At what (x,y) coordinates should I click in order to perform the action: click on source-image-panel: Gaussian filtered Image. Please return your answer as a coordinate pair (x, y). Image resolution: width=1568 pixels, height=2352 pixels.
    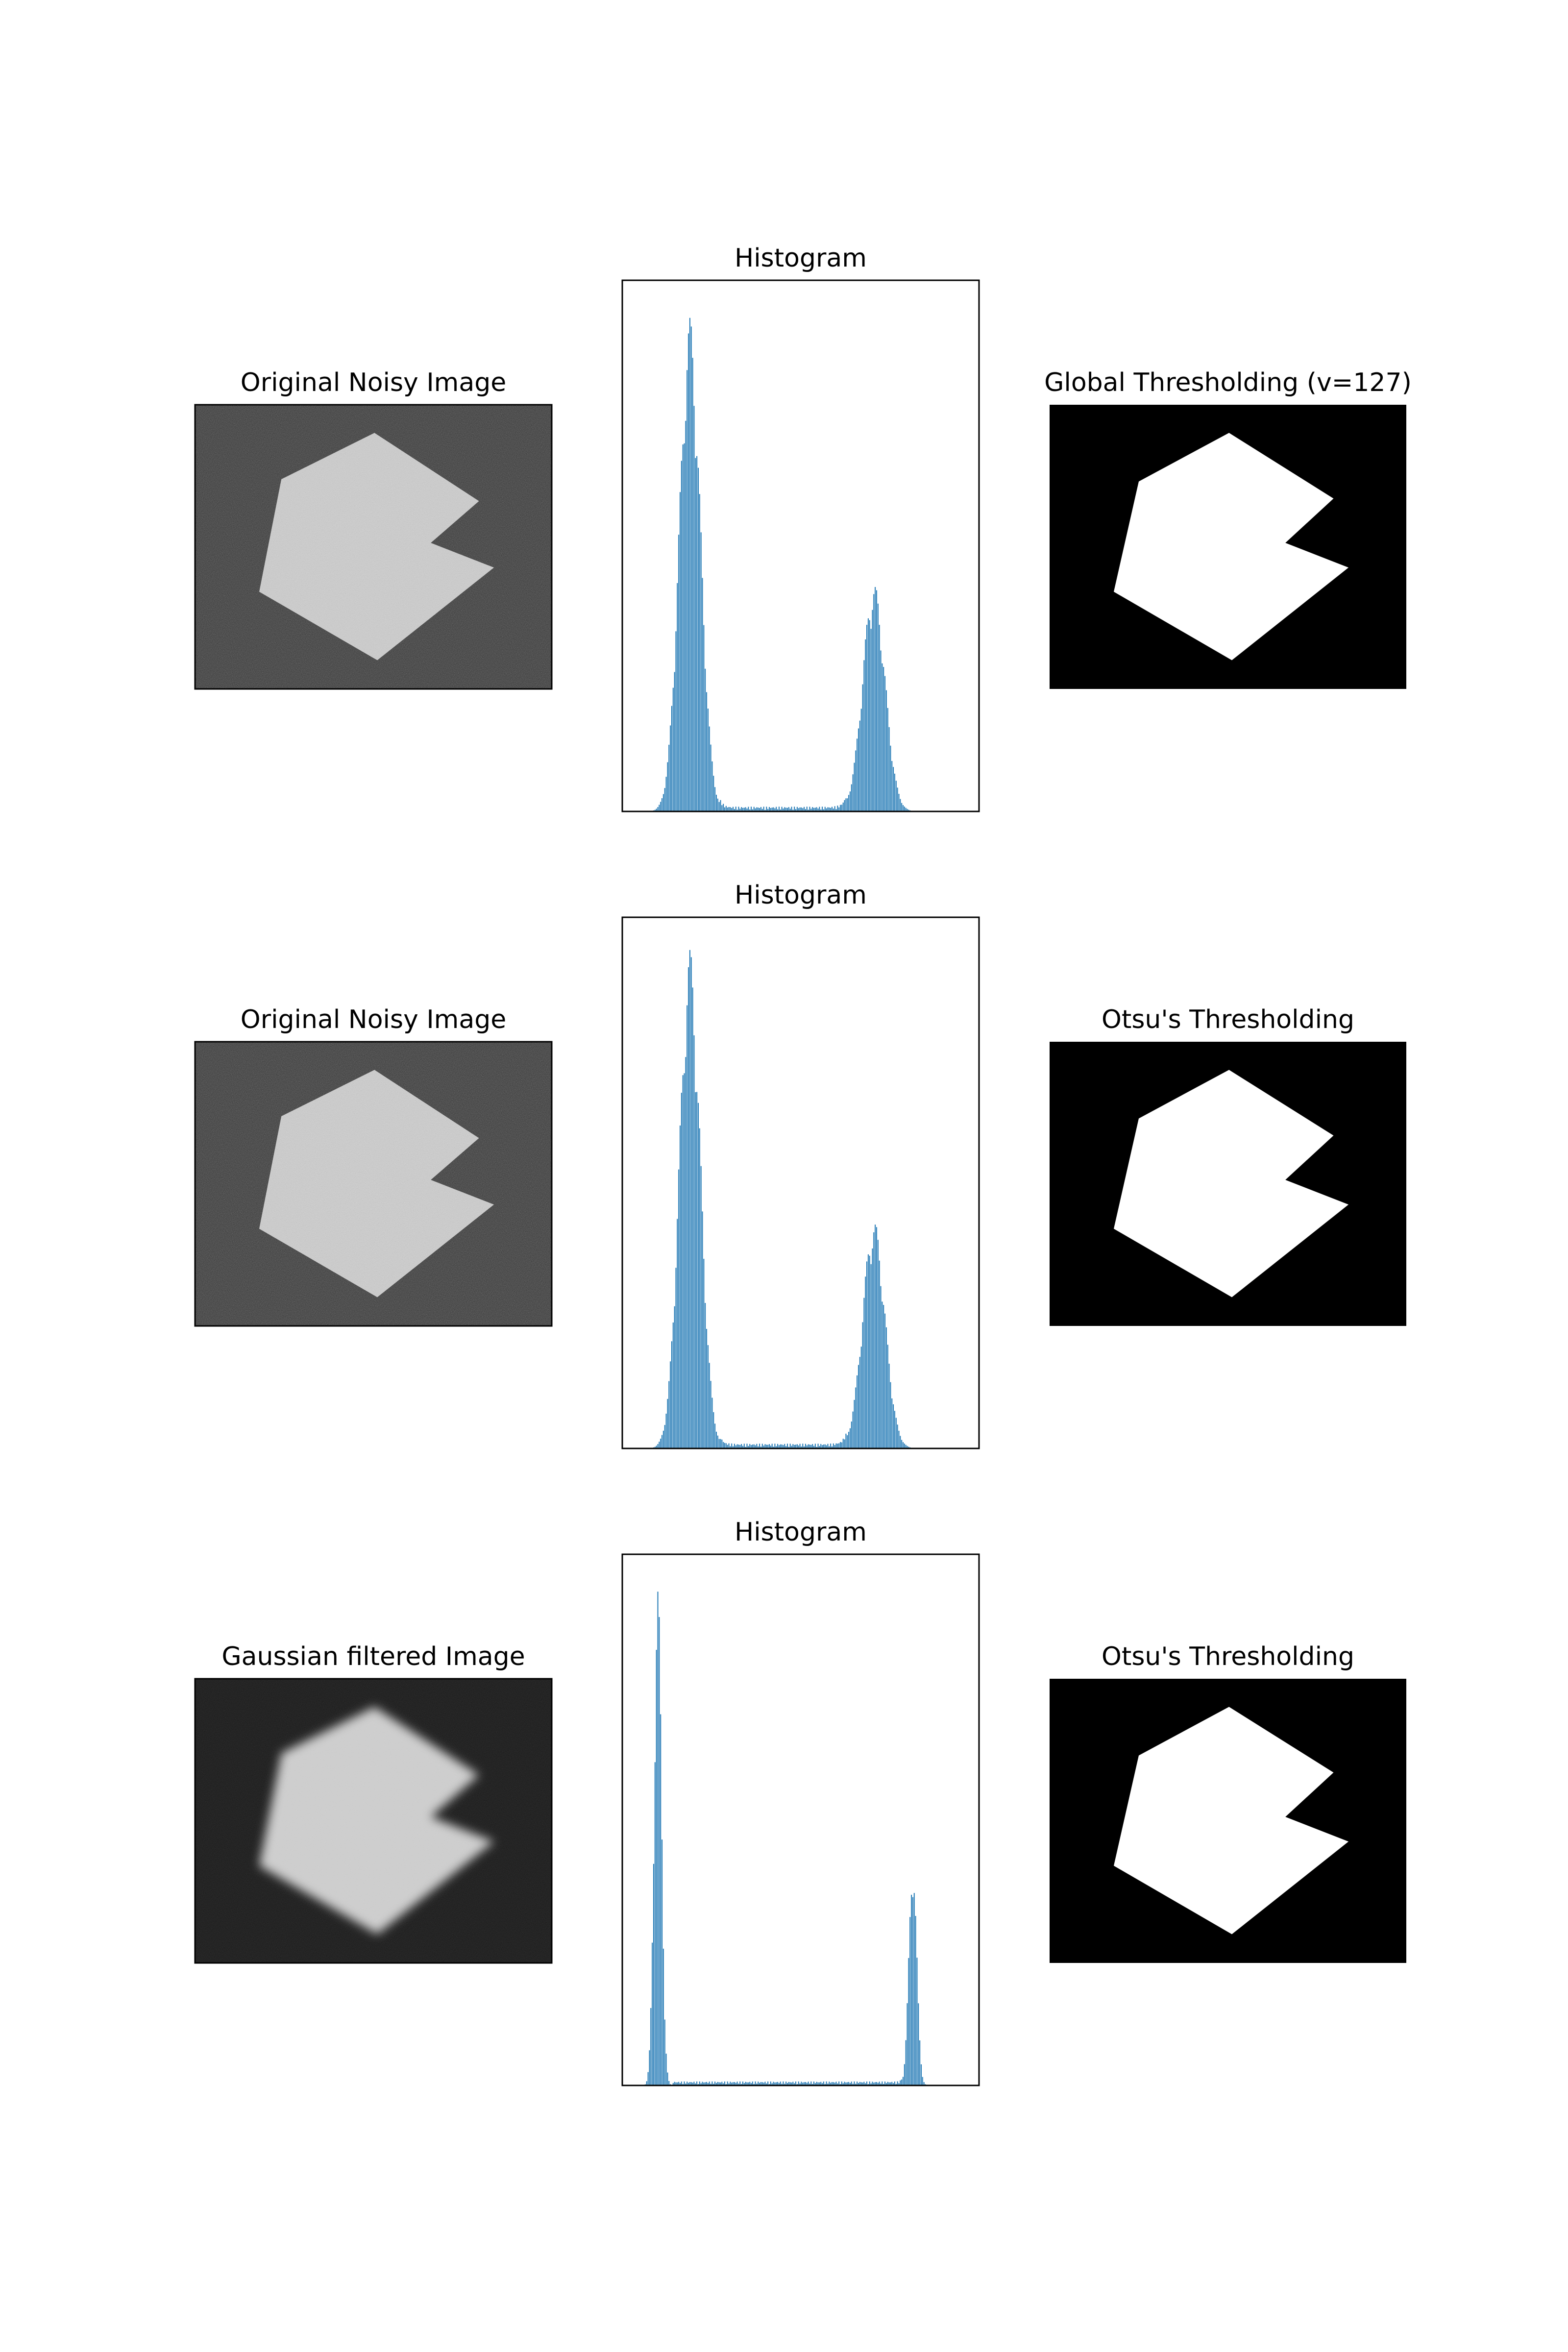
    Looking at the image, I should click on (373, 1803).